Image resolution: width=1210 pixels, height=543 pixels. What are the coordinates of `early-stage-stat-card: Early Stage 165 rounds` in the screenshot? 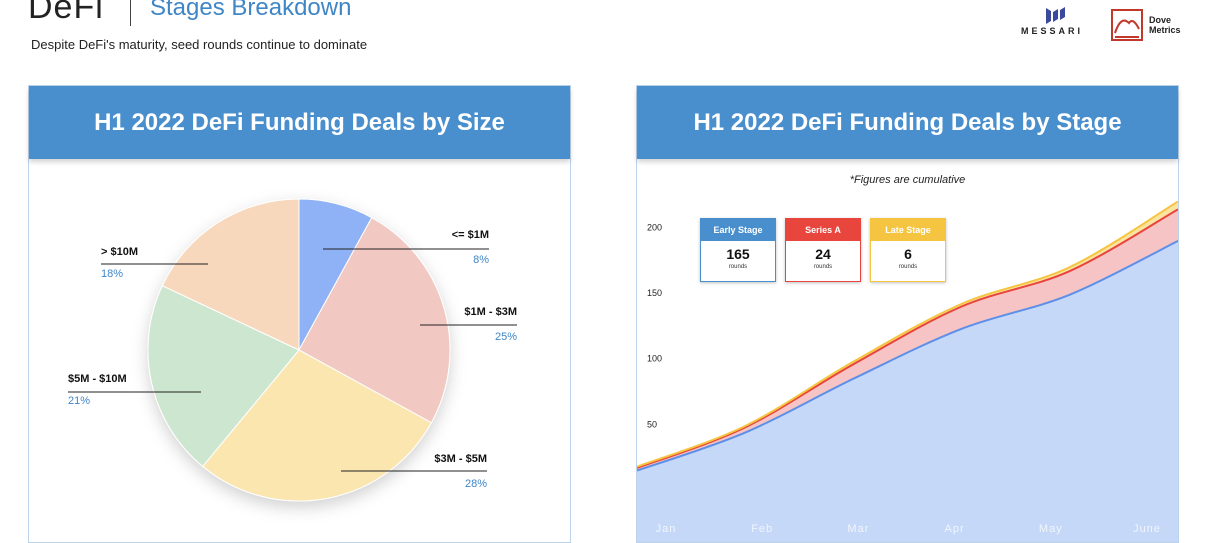 It's located at (738, 250).